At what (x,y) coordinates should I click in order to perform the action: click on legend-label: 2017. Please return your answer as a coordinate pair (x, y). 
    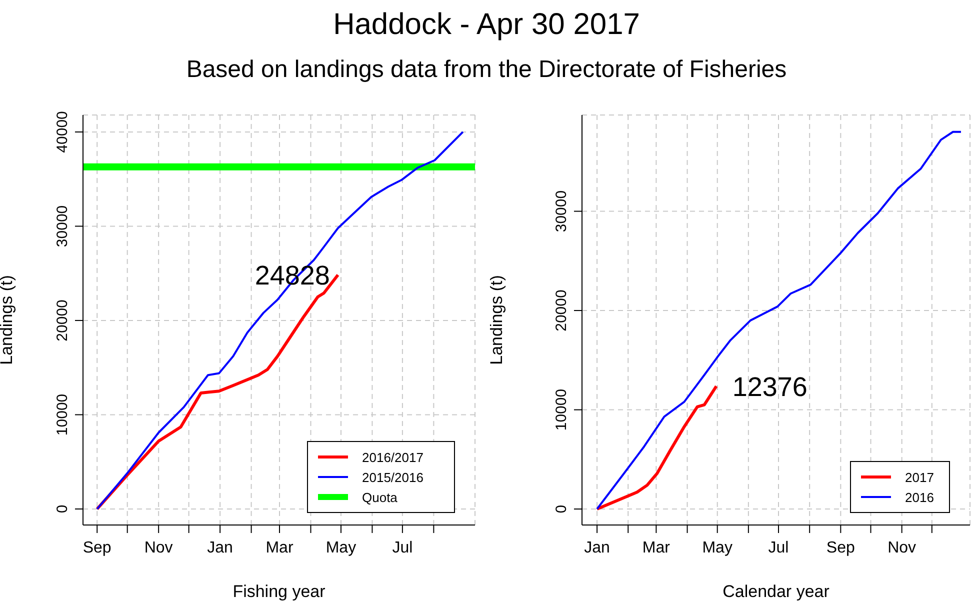
    Looking at the image, I should click on (919, 477).